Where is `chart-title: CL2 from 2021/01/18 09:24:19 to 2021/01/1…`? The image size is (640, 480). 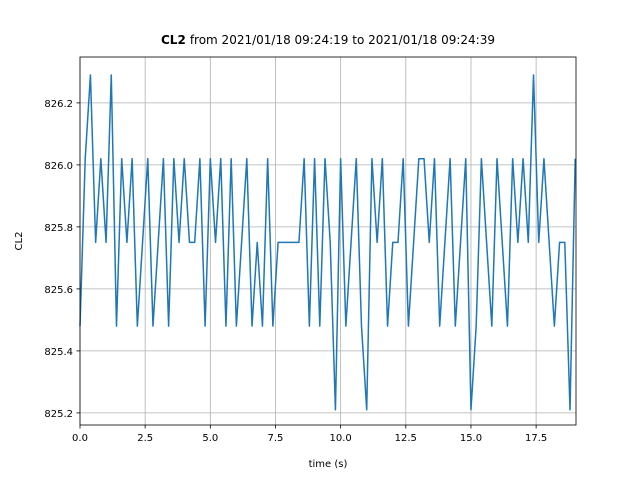 chart-title: CL2 from 2021/01/18 09:24:19 to 2021/01/1… is located at coordinates (328, 40).